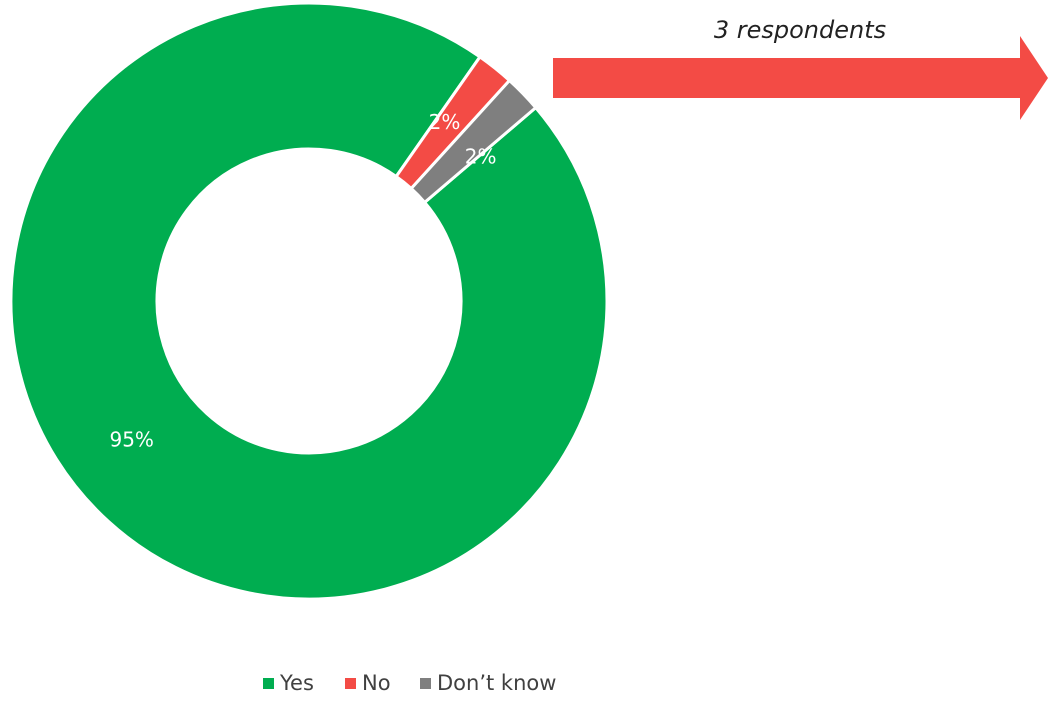  Describe the element at coordinates (409, 683) in the screenshot. I see `legend: Yes No Don’t know` at that location.